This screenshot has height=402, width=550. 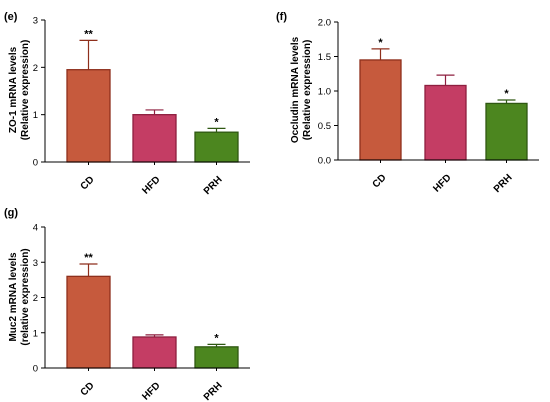 I want to click on panel-f-ytick-label: 0.5, so click(x=324, y=126).